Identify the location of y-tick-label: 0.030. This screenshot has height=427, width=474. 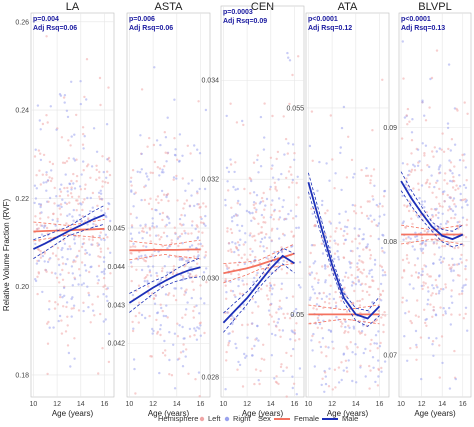
(210, 279).